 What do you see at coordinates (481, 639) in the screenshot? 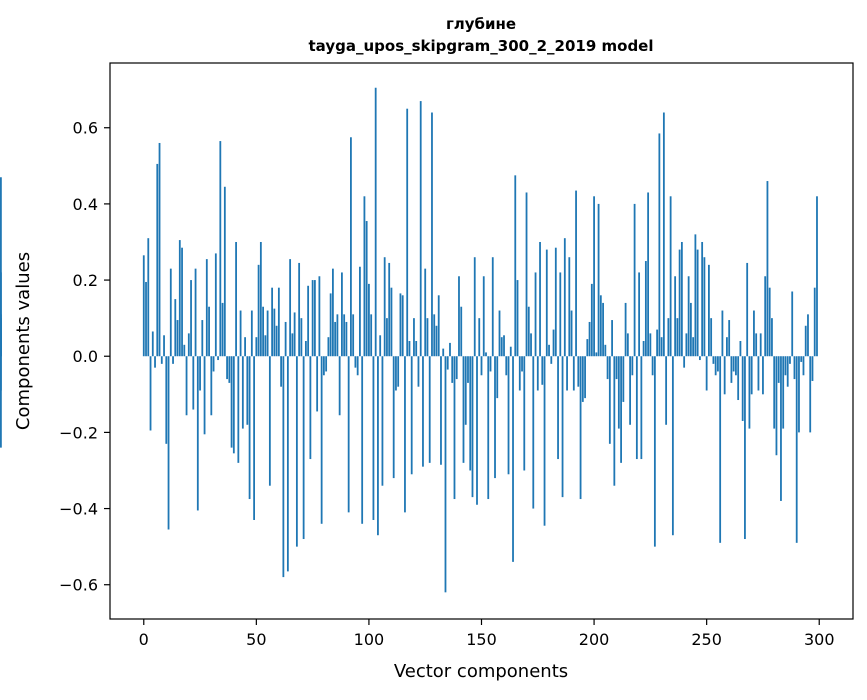
I see `x-tick-label: 150` at bounding box center [481, 639].